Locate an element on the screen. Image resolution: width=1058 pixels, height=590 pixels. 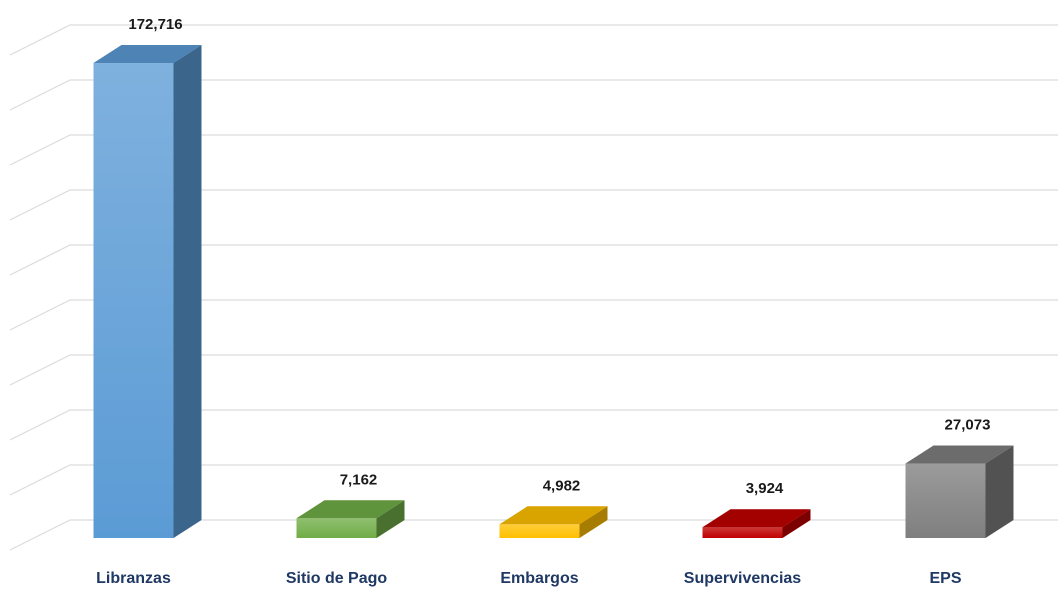
x-tick-label: Sitio de Pago is located at coordinates (337, 578).